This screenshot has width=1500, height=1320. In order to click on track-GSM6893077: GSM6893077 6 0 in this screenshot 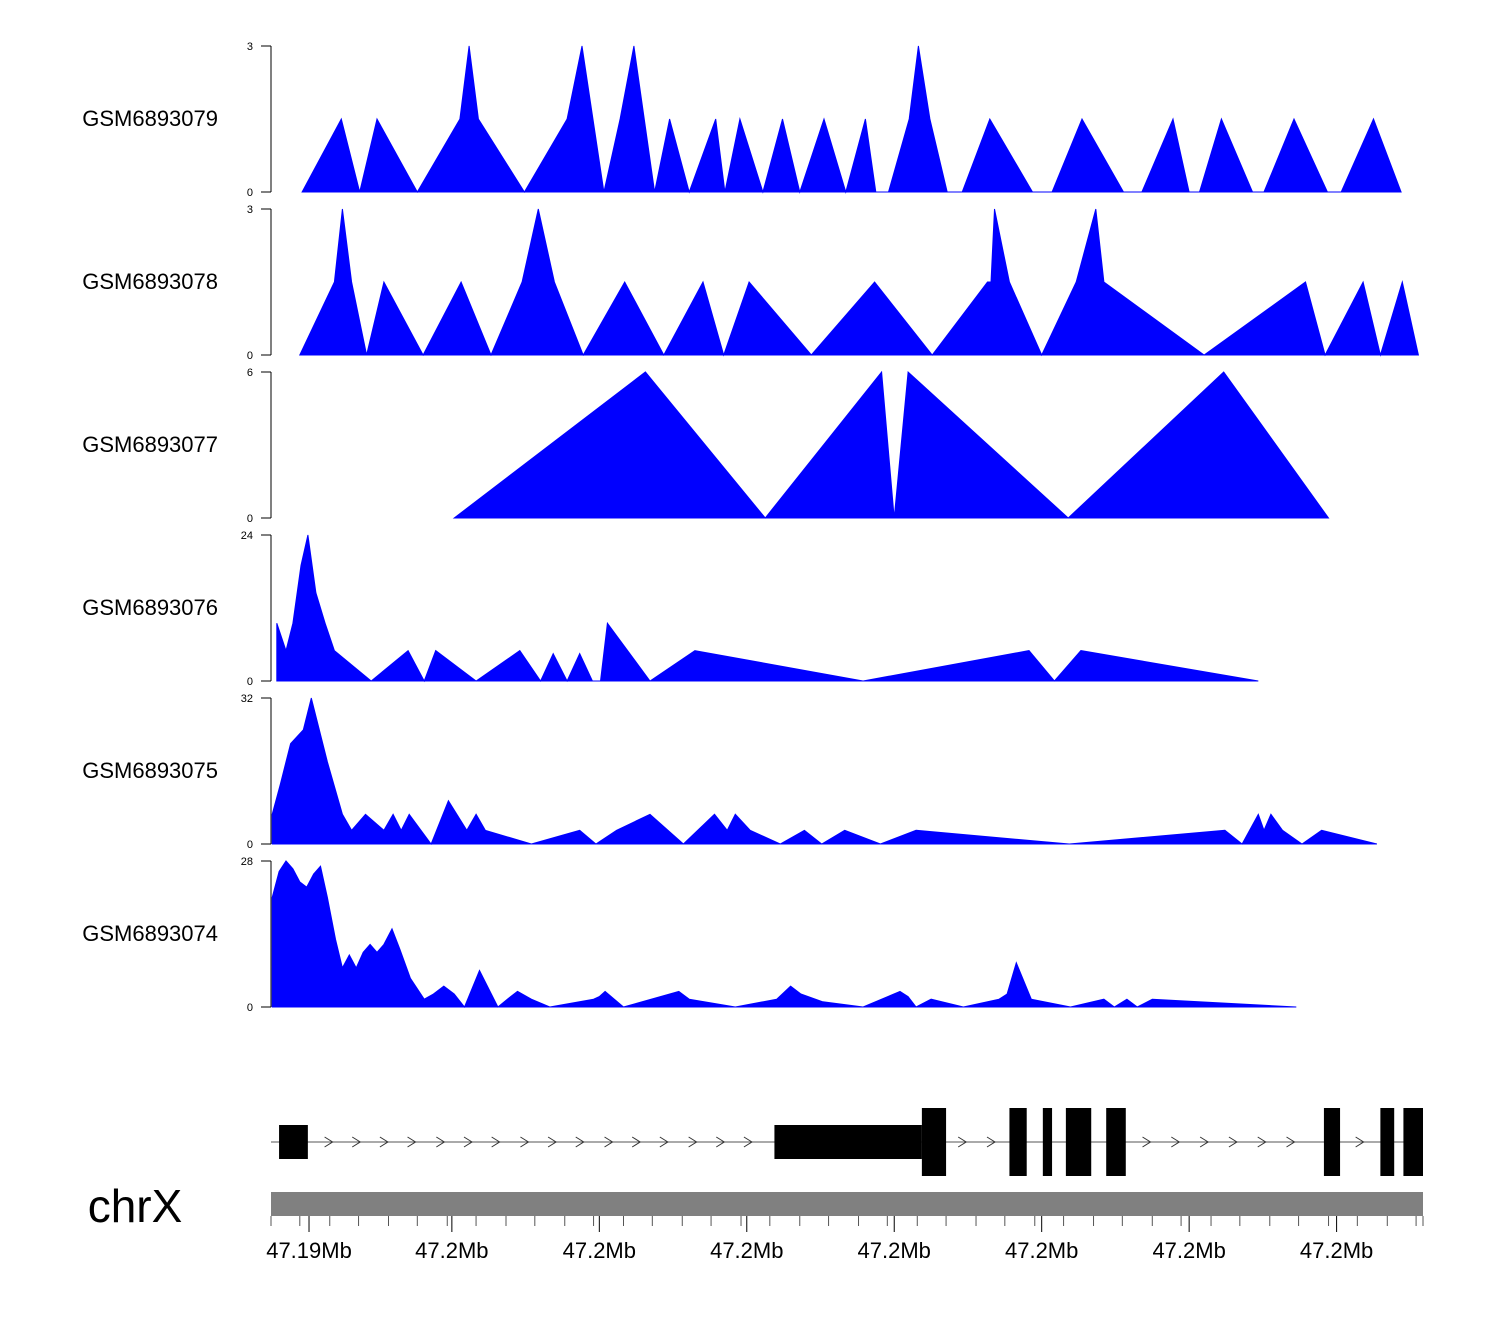, I will do `click(706, 446)`.